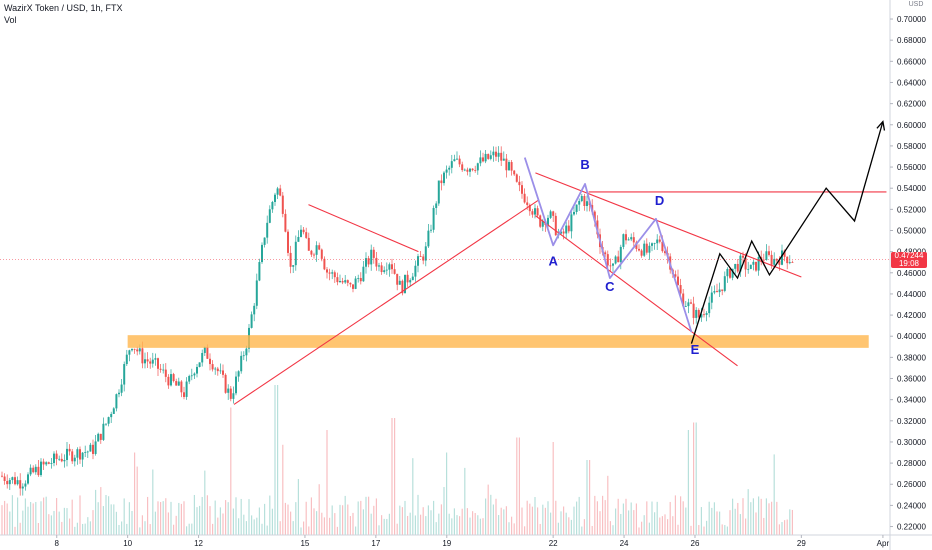  What do you see at coordinates (10, 20) in the screenshot?
I see `volume-indicator-label: Vol` at bounding box center [10, 20].